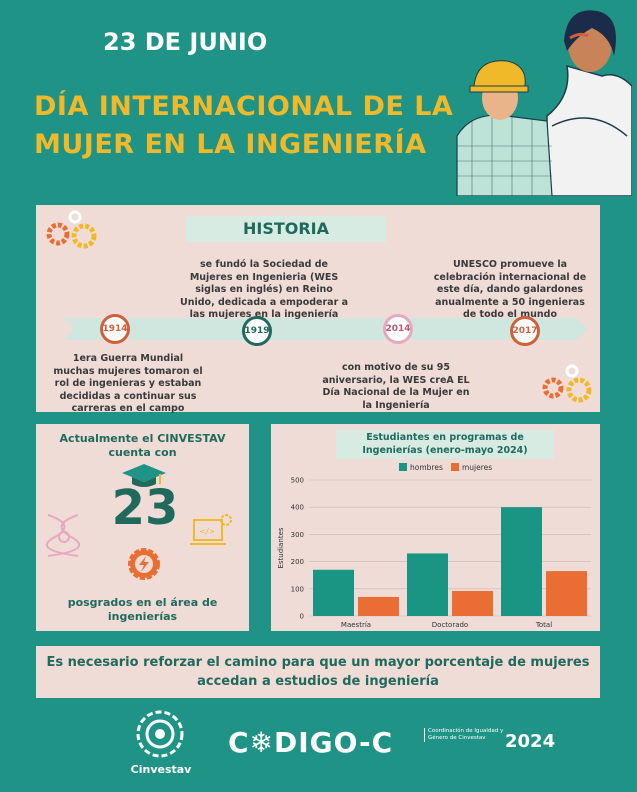  Describe the element at coordinates (297, 535) in the screenshot. I see `y-tick-label: 300` at that location.